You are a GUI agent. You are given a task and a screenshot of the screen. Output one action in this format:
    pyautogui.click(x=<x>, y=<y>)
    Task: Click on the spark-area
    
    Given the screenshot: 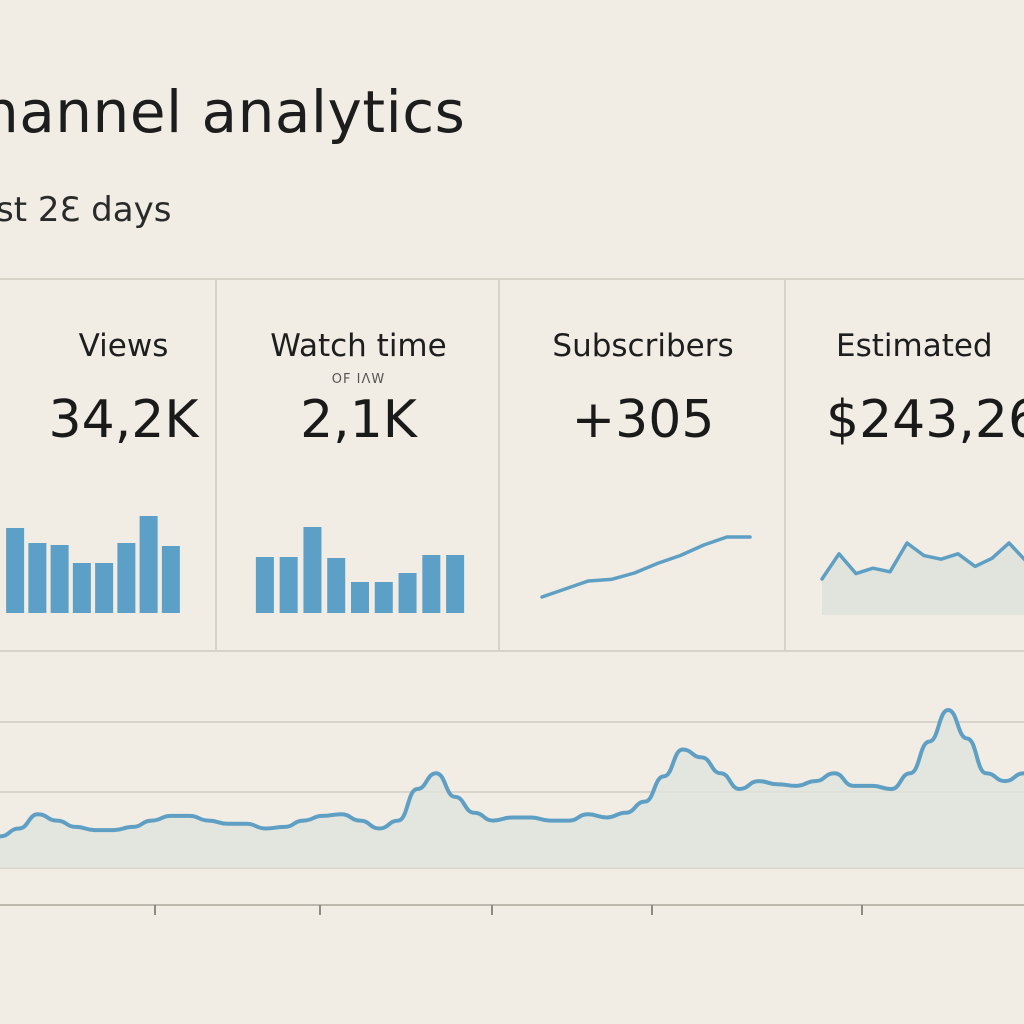 What is the action you would take?
    pyautogui.click(x=923, y=579)
    